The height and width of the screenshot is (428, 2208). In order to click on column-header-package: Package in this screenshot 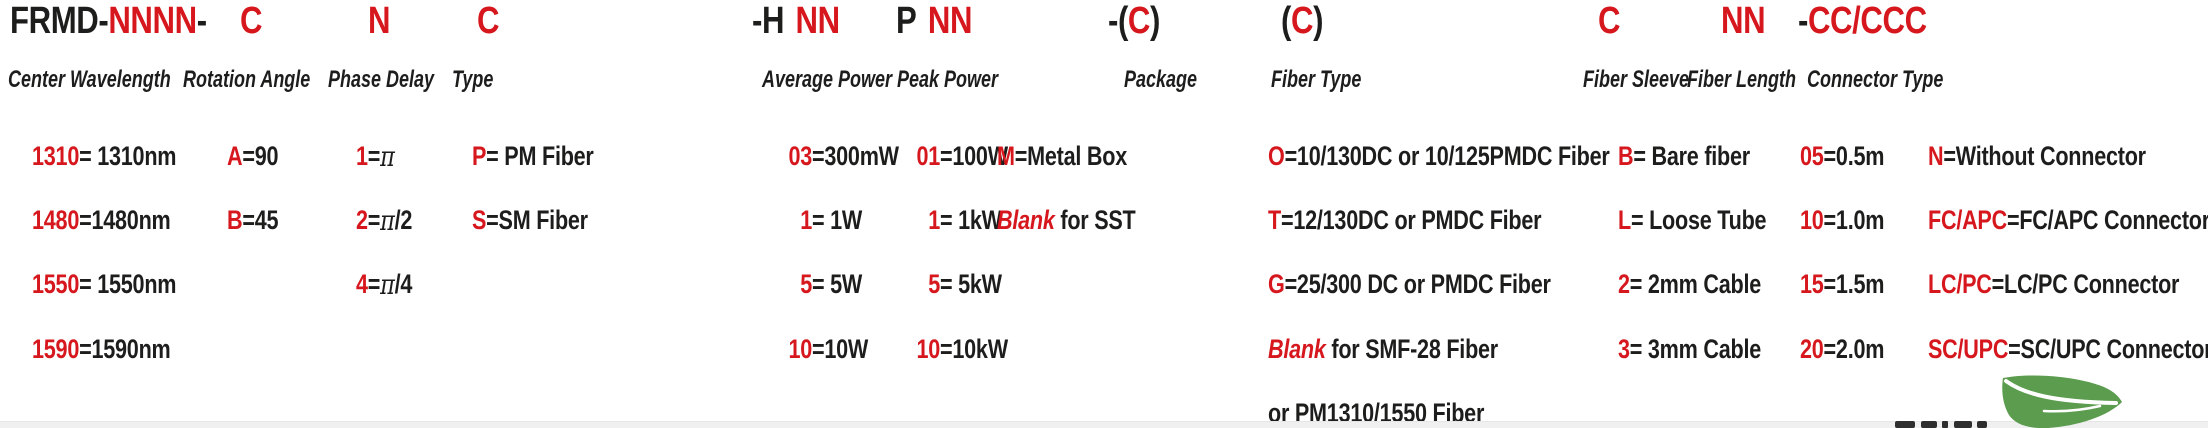, I will do `click(1161, 79)`.